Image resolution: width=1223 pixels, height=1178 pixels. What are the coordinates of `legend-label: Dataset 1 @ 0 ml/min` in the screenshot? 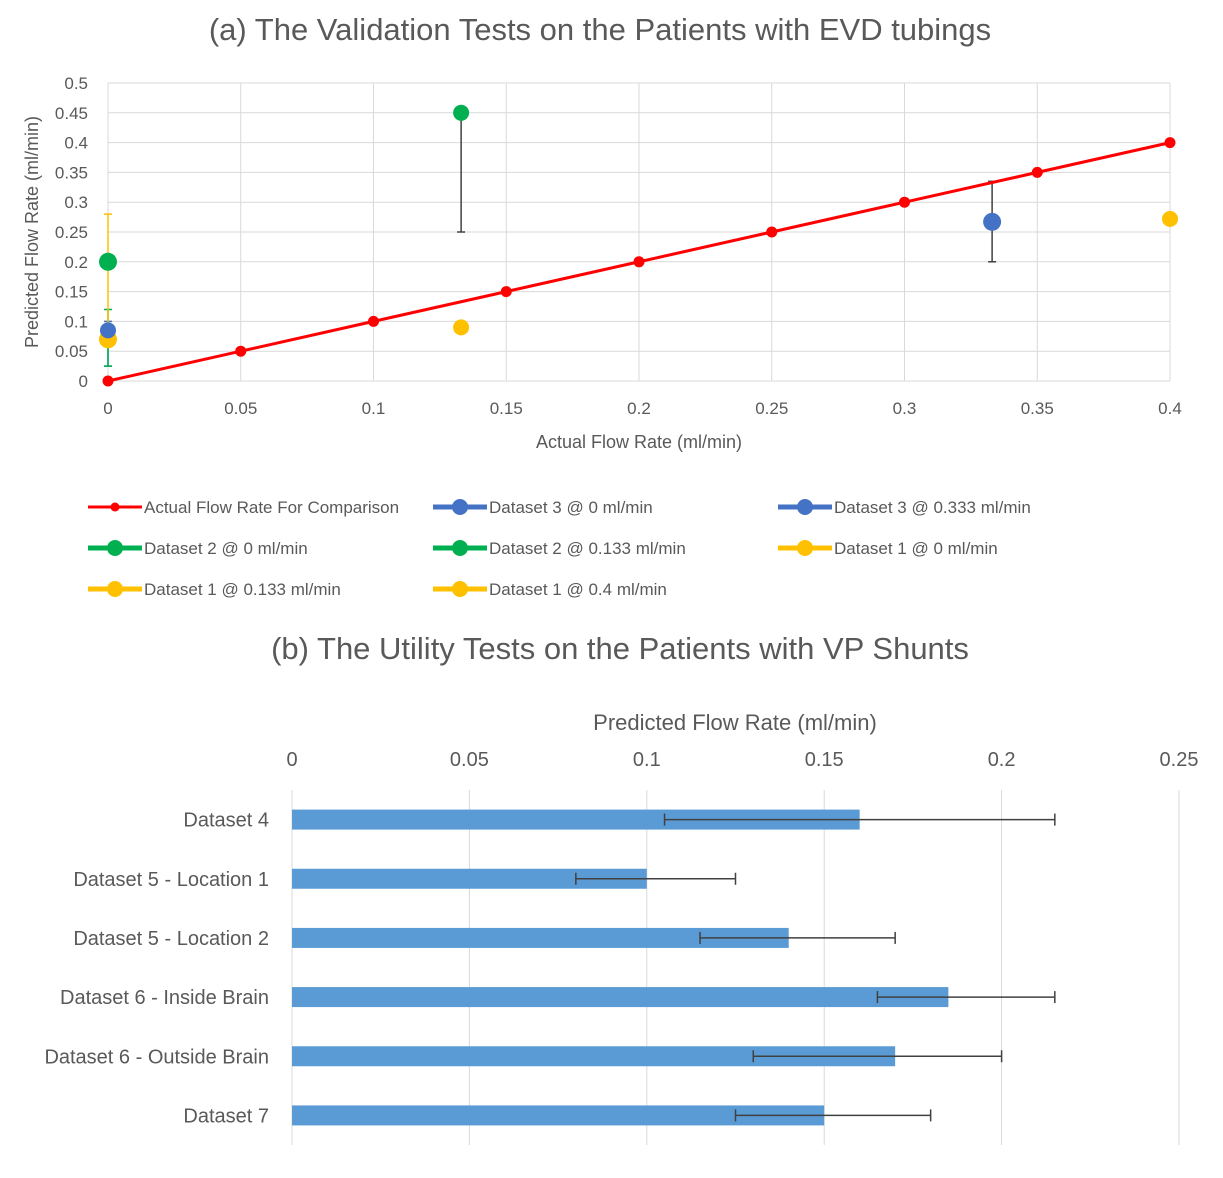 It's located at (916, 548).